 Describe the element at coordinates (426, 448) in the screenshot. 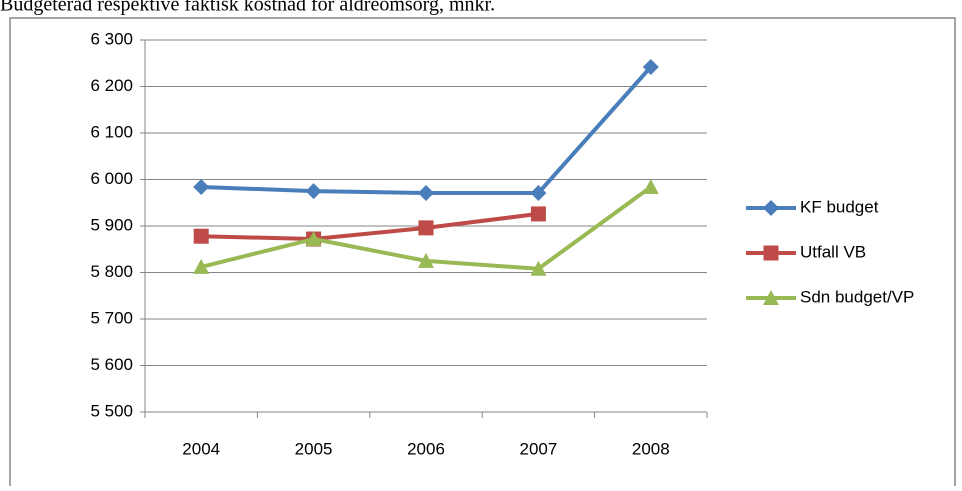

I see `x-tick-label: 2006` at that location.